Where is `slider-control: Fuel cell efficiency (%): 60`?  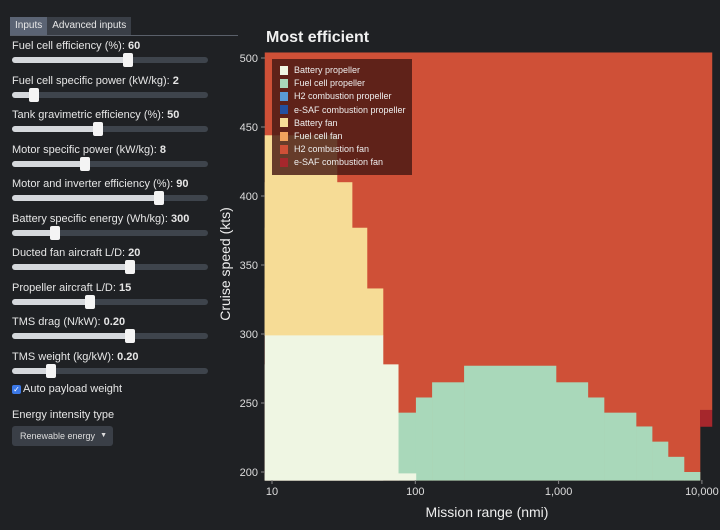 slider-control: Fuel cell efficiency (%): 60 is located at coordinates (112, 53).